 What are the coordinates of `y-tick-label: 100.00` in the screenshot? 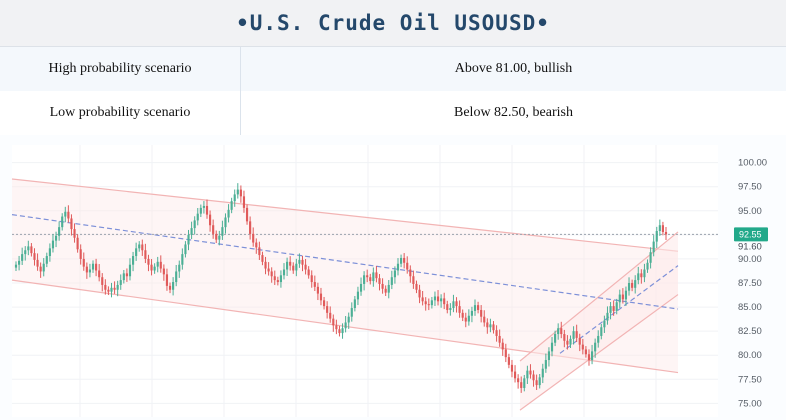 It's located at (752, 163).